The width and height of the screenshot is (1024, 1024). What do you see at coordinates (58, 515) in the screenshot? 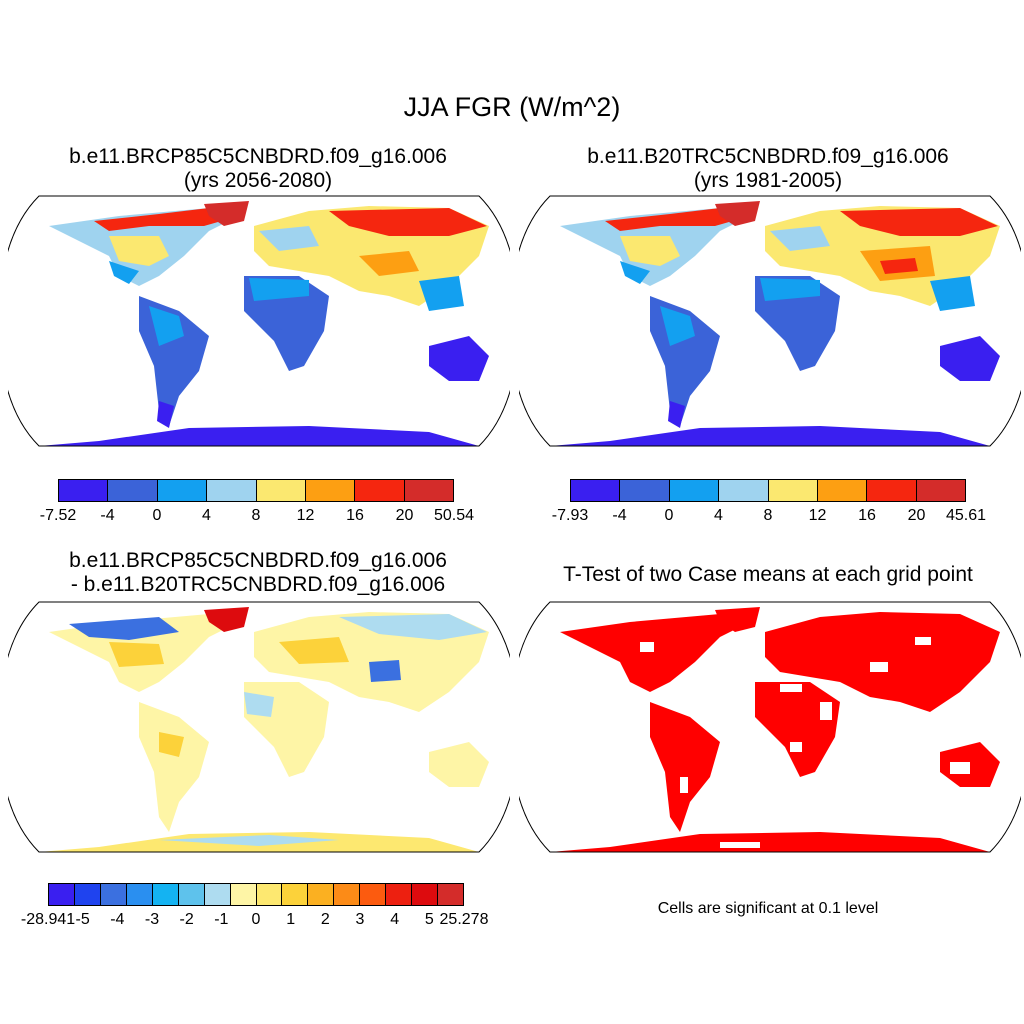
I see `colorbar-tick-label: -7.52` at bounding box center [58, 515].